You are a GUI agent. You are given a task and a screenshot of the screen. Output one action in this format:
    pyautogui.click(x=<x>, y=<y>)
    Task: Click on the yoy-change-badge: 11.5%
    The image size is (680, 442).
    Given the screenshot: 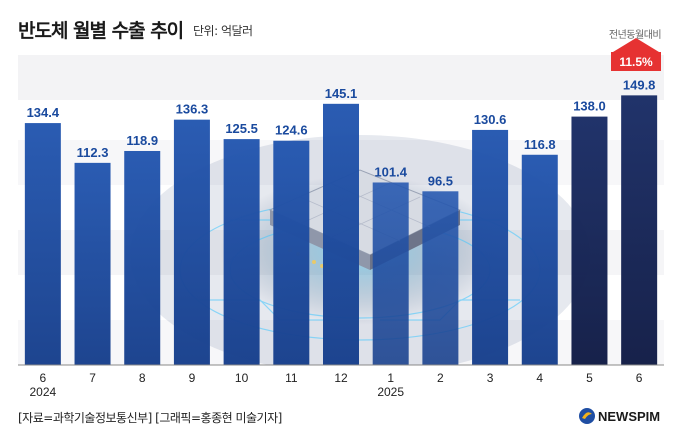 What is the action you would take?
    pyautogui.click(x=636, y=54)
    